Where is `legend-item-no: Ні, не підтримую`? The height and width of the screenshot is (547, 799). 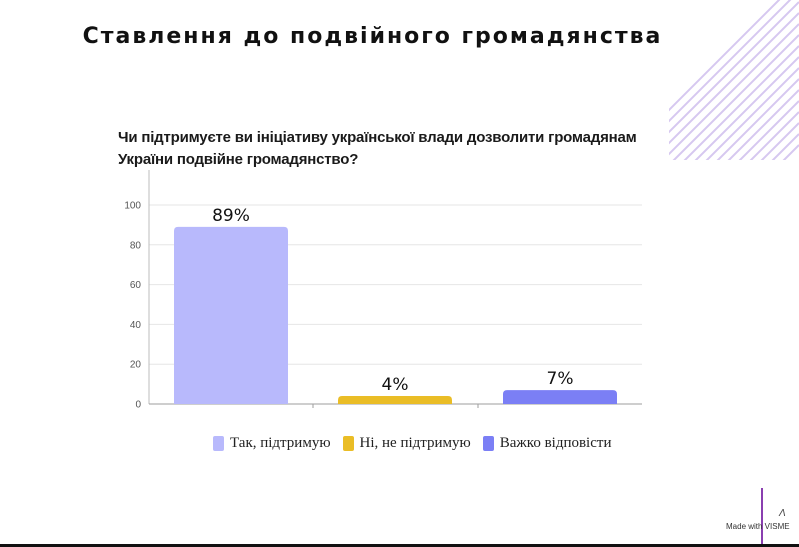 legend-item-no: Ні, не підтримую is located at coordinates (406, 443).